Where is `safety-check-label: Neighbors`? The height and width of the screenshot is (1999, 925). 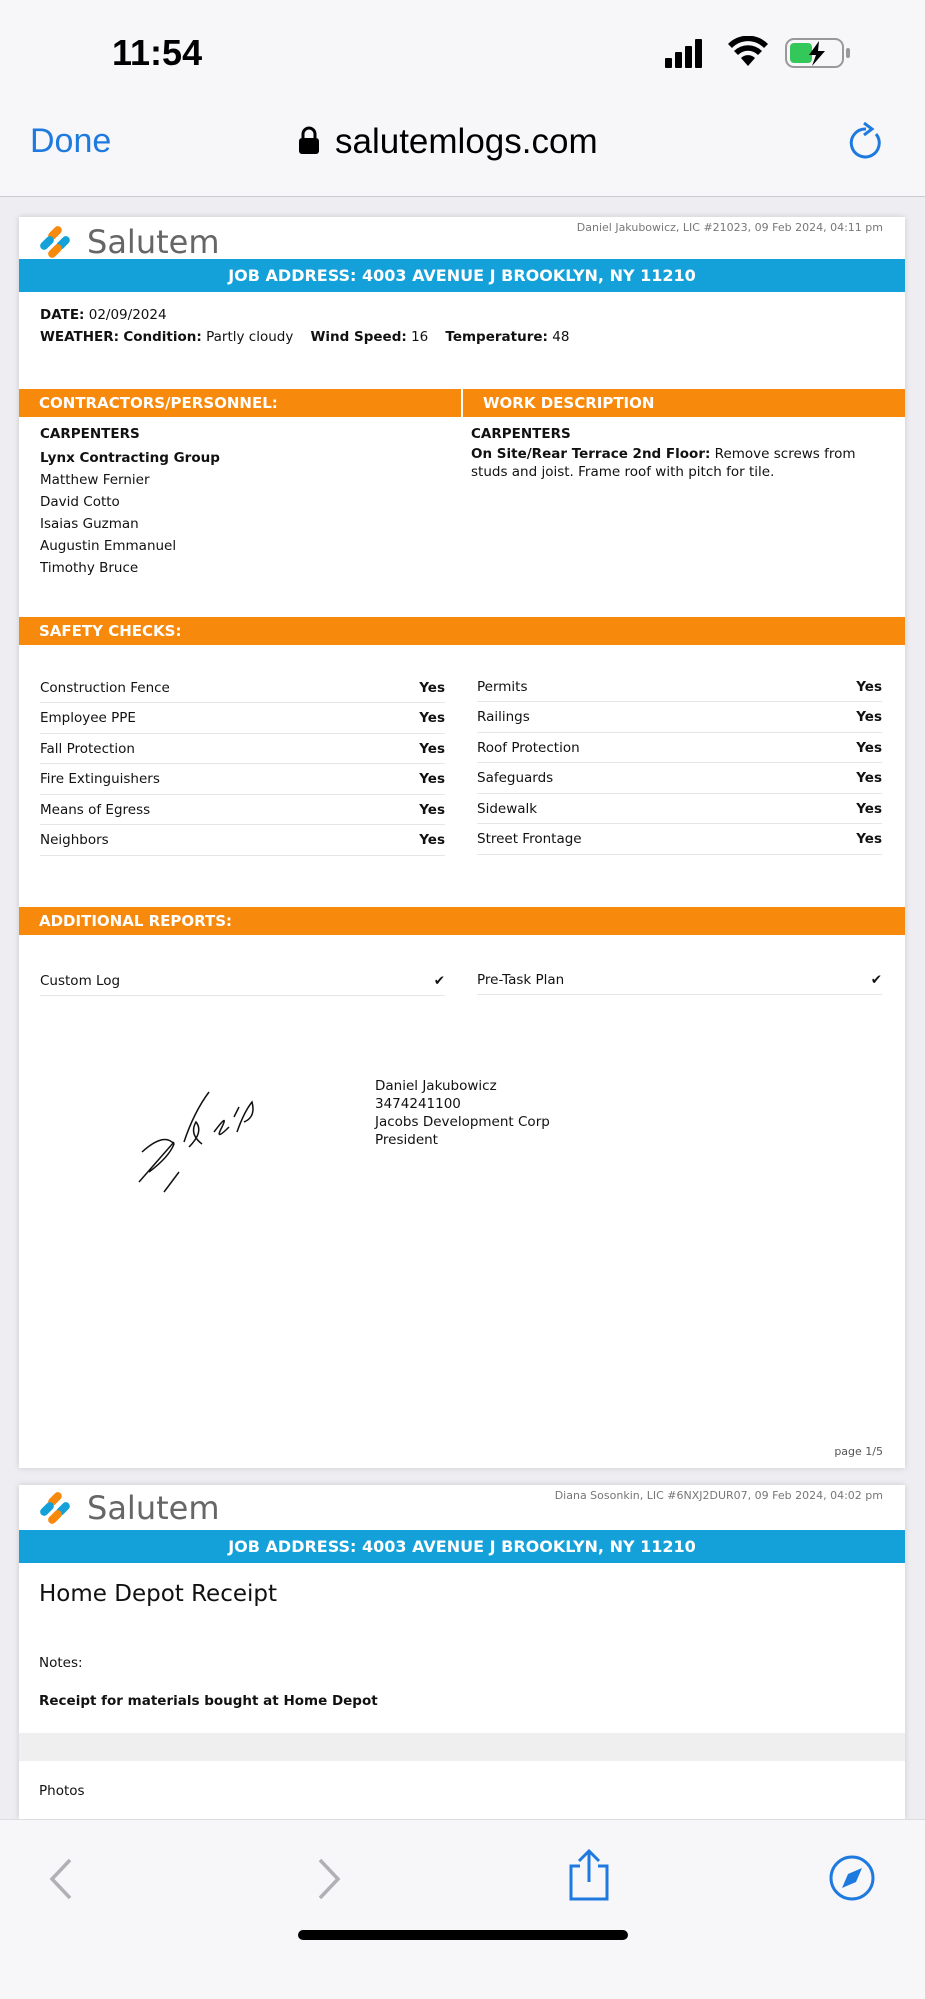
safety-check-label: Neighbors is located at coordinates (74, 840).